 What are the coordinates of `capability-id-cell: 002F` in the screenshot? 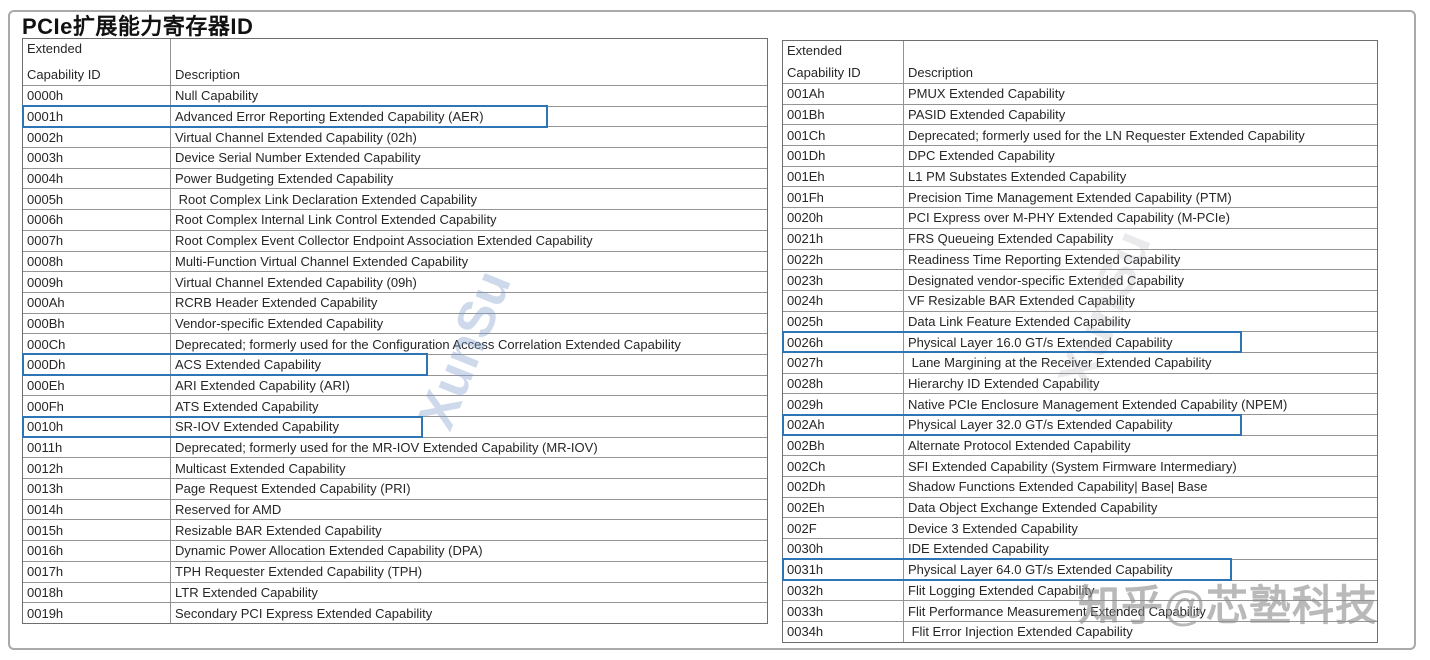 It's located at (843, 528).